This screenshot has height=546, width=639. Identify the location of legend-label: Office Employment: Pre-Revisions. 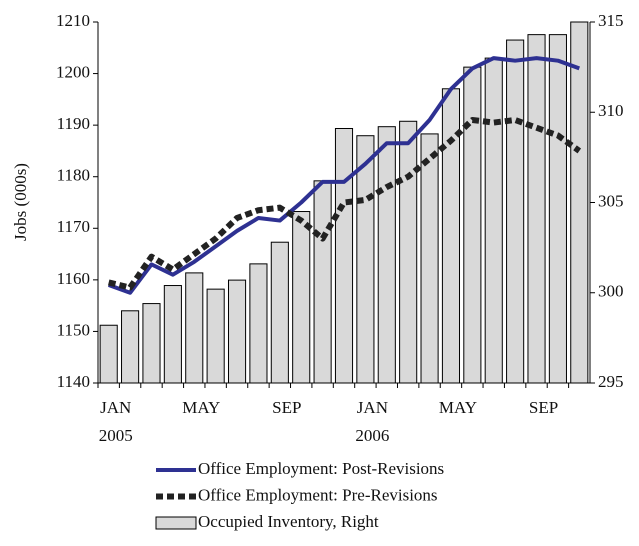
(318, 494).